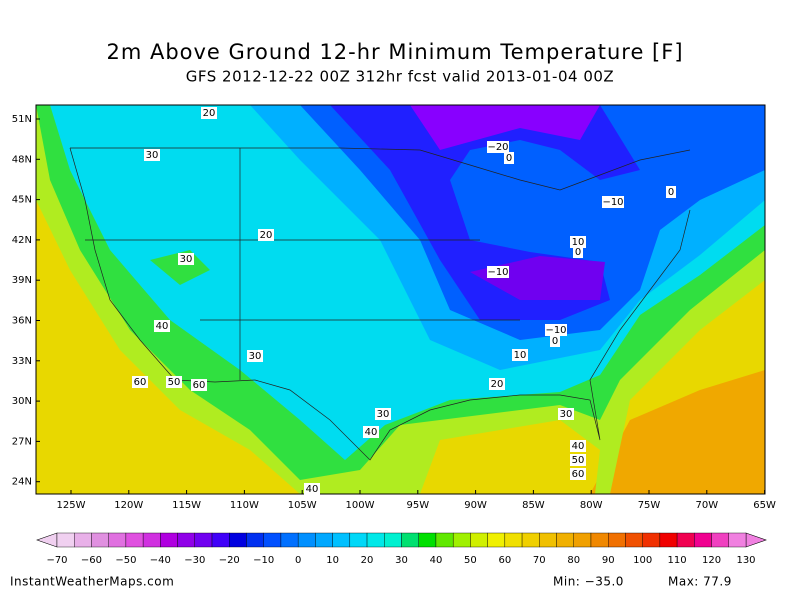  What do you see at coordinates (91, 560) in the screenshot?
I see `colorbar-label: −60` at bounding box center [91, 560].